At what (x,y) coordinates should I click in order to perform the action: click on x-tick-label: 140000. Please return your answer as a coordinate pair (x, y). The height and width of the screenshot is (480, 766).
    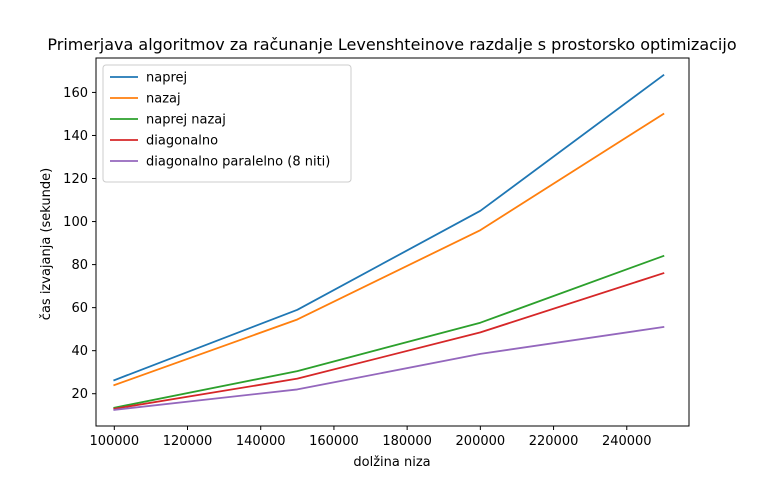
    Looking at the image, I should click on (261, 441).